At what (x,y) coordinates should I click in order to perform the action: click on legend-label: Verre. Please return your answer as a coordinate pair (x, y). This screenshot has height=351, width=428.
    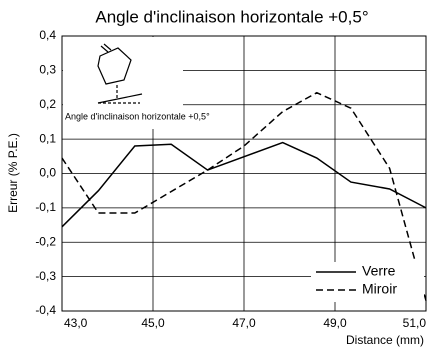
    Looking at the image, I should click on (379, 271).